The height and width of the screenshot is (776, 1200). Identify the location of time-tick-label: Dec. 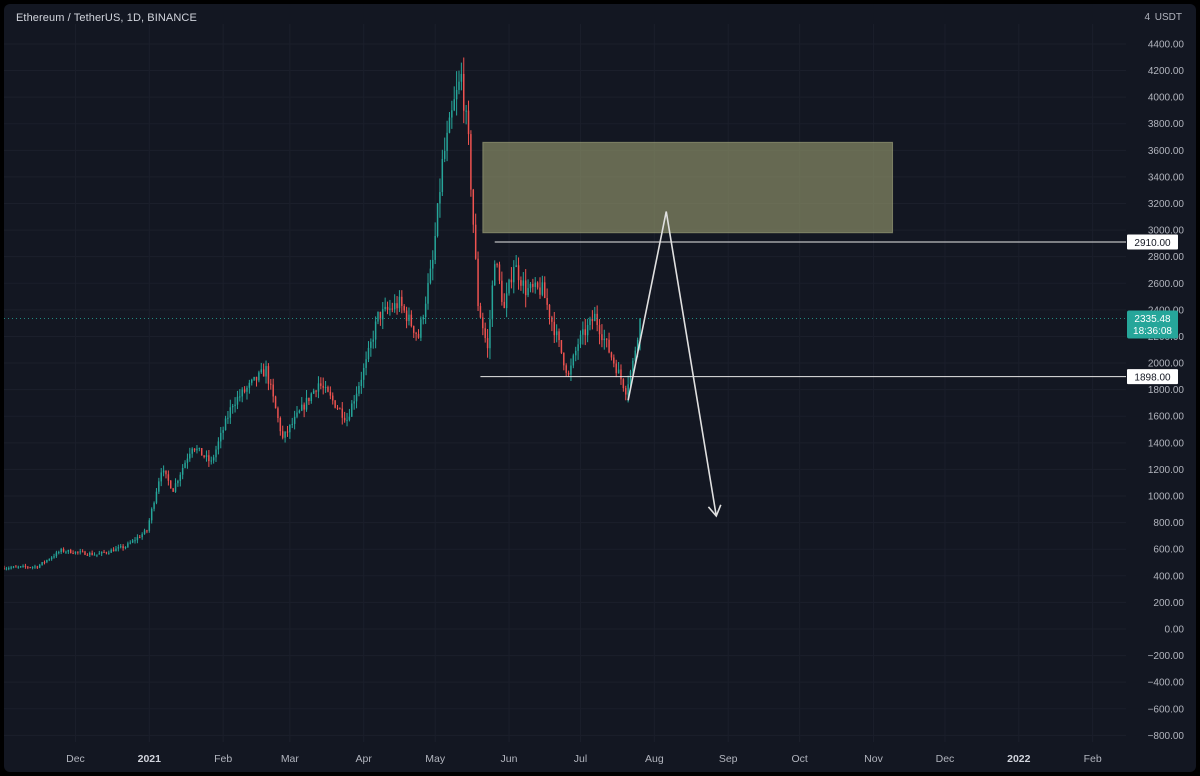
(75, 759).